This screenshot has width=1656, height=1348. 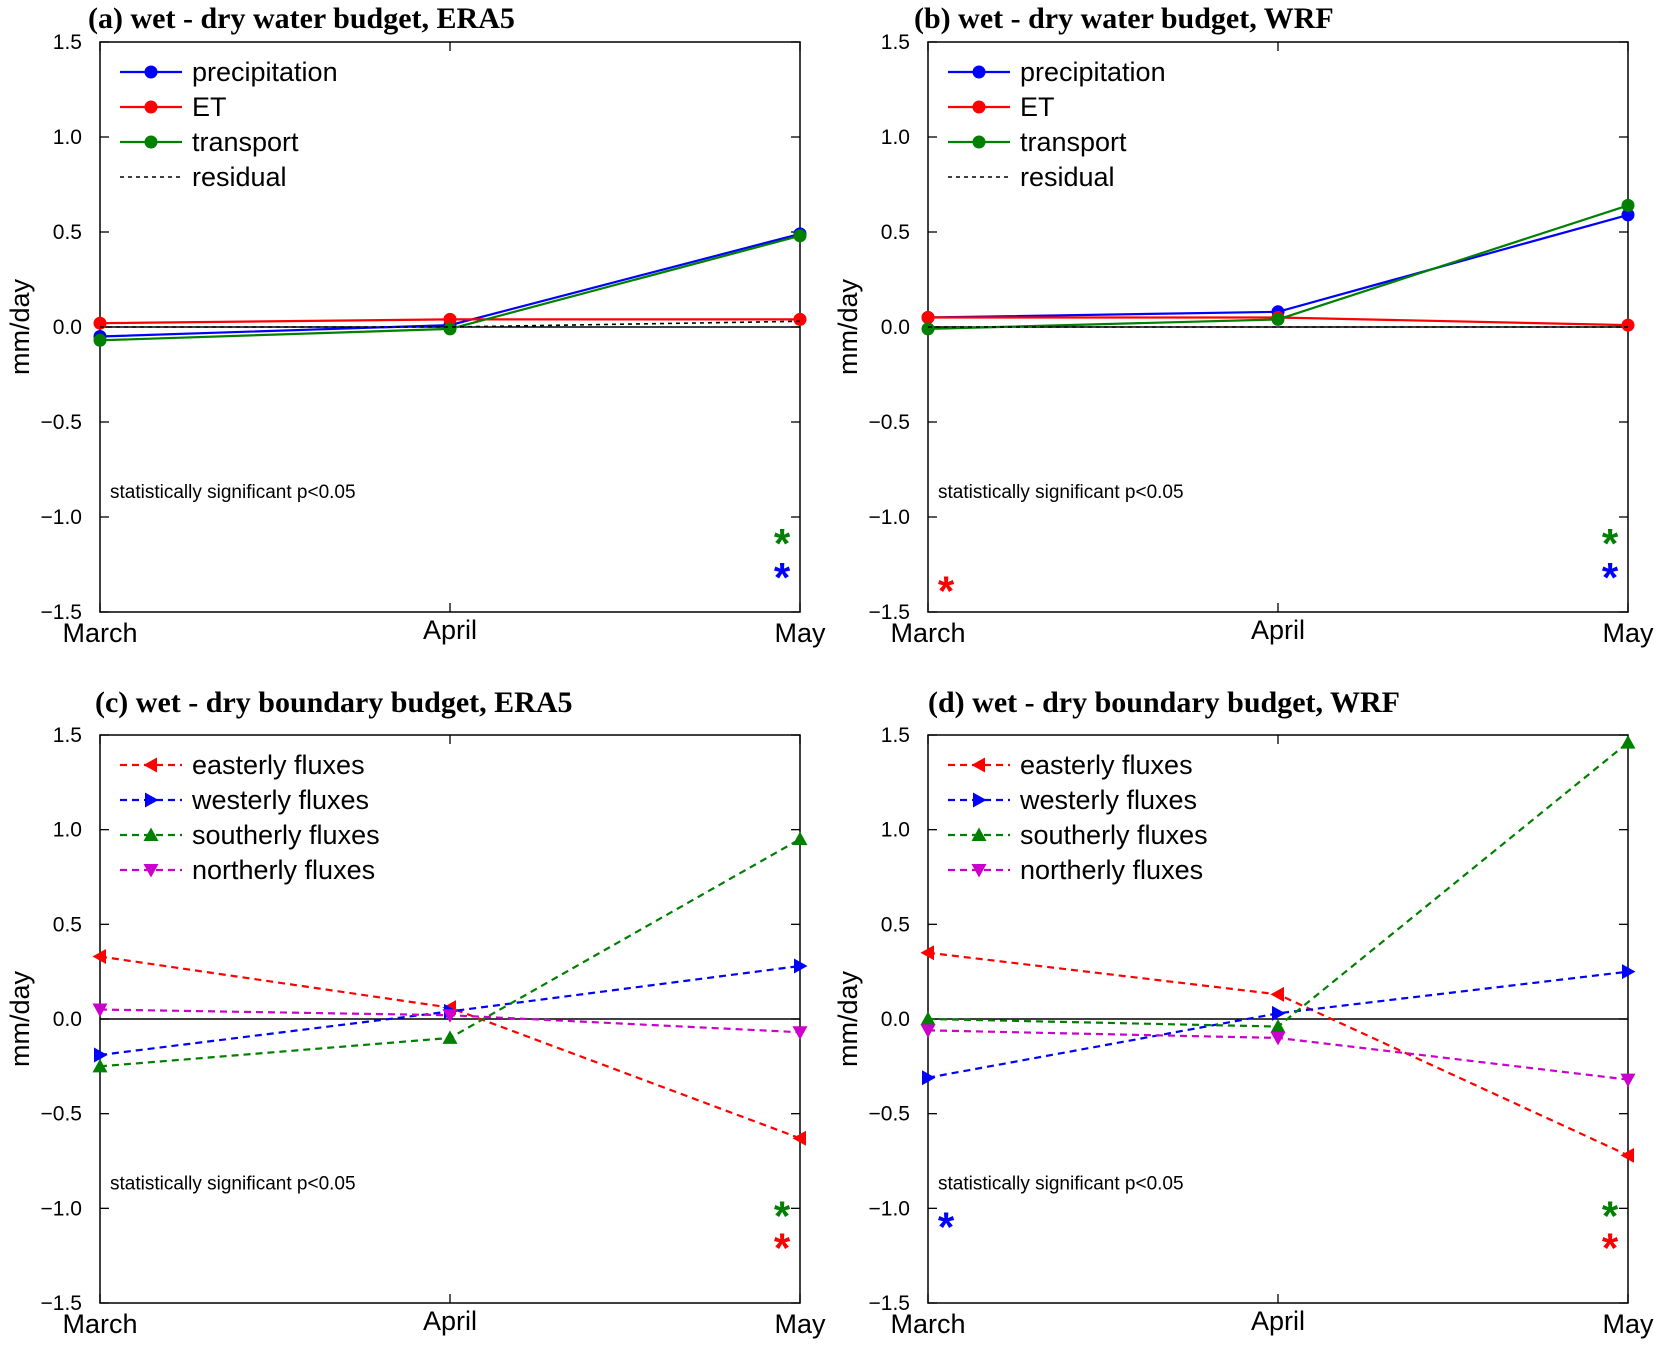 I want to click on series-precipitation, so click(x=1278, y=266).